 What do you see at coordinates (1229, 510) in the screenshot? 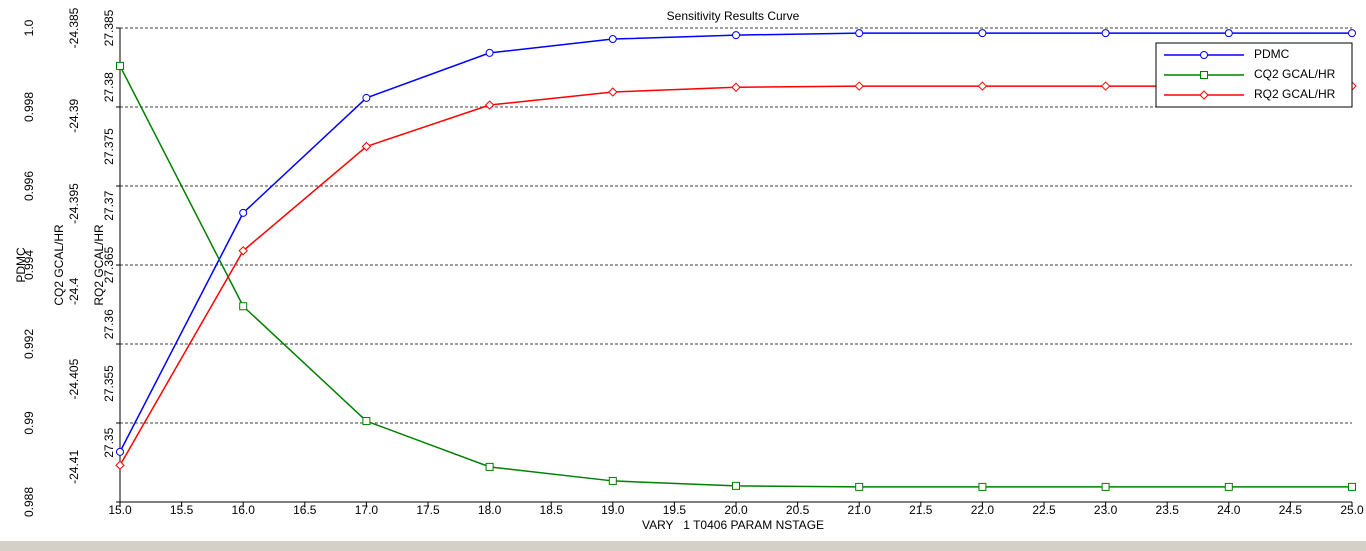
I see `x-tick-label: 24.0` at bounding box center [1229, 510].